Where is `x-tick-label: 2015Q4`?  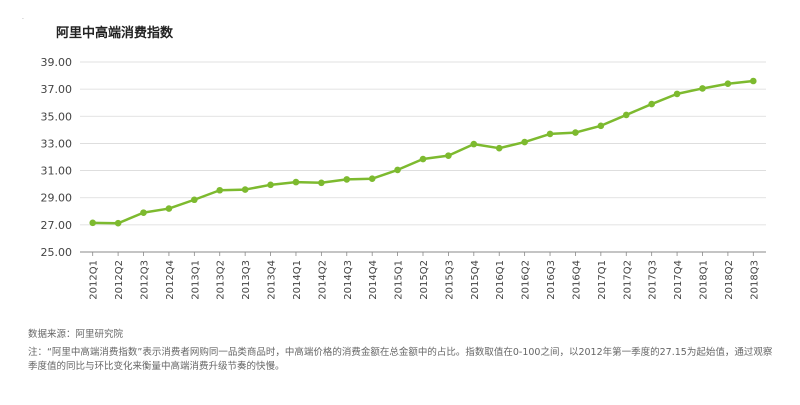 x-tick-label: 2015Q4 is located at coordinates (475, 280).